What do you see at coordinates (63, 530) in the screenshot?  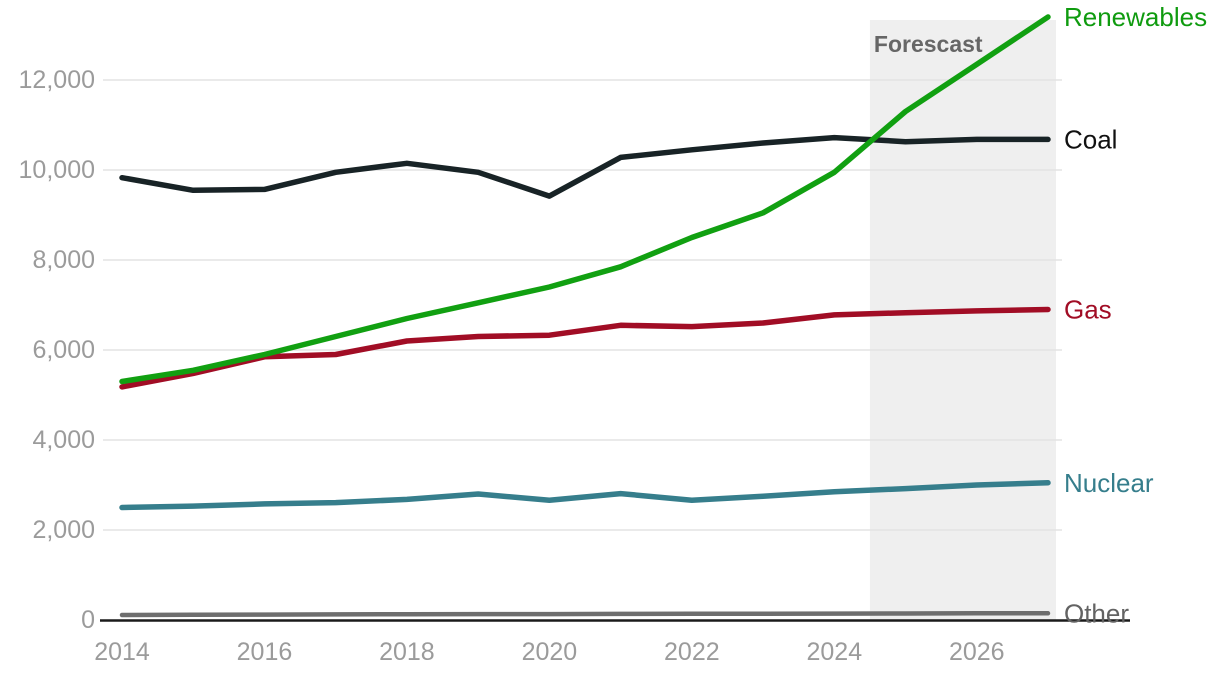 I see `y-tick-label: 2,000` at bounding box center [63, 530].